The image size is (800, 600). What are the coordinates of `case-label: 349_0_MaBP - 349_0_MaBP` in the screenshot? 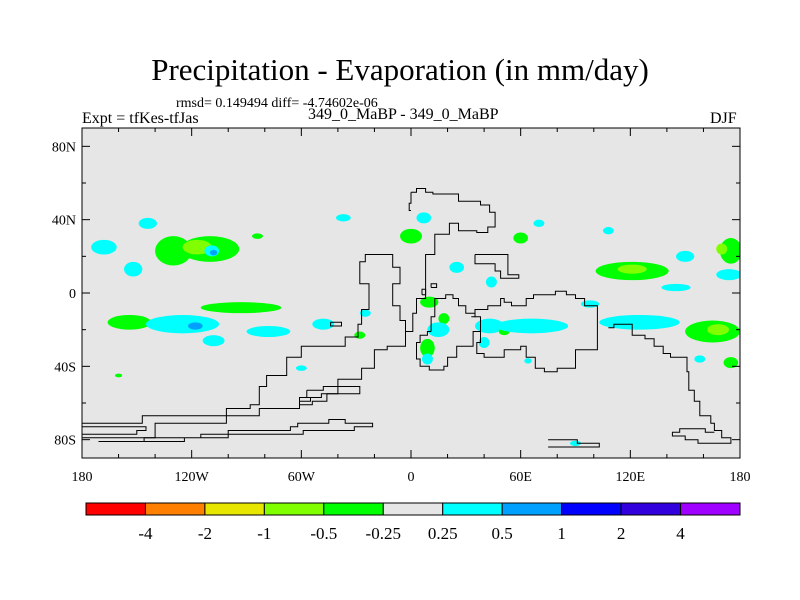 It's located at (403, 114).